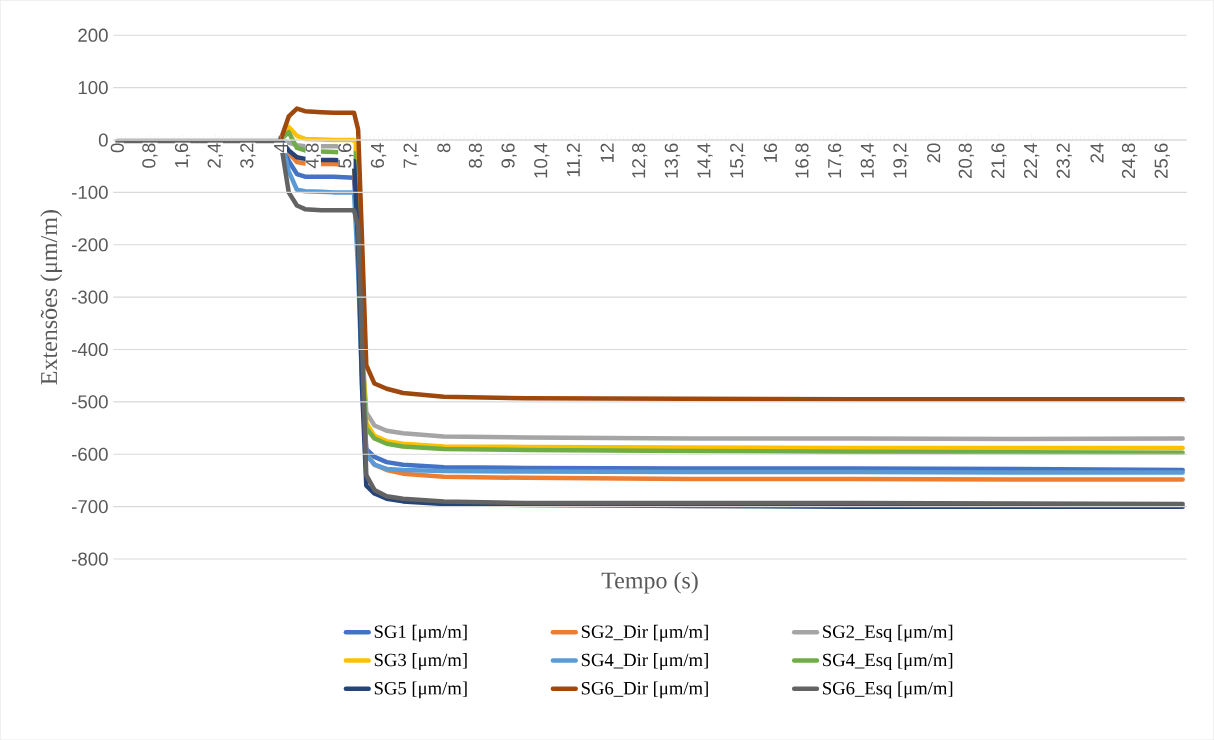 The height and width of the screenshot is (740, 1214). I want to click on x-tick-label: 24, so click(1097, 153).